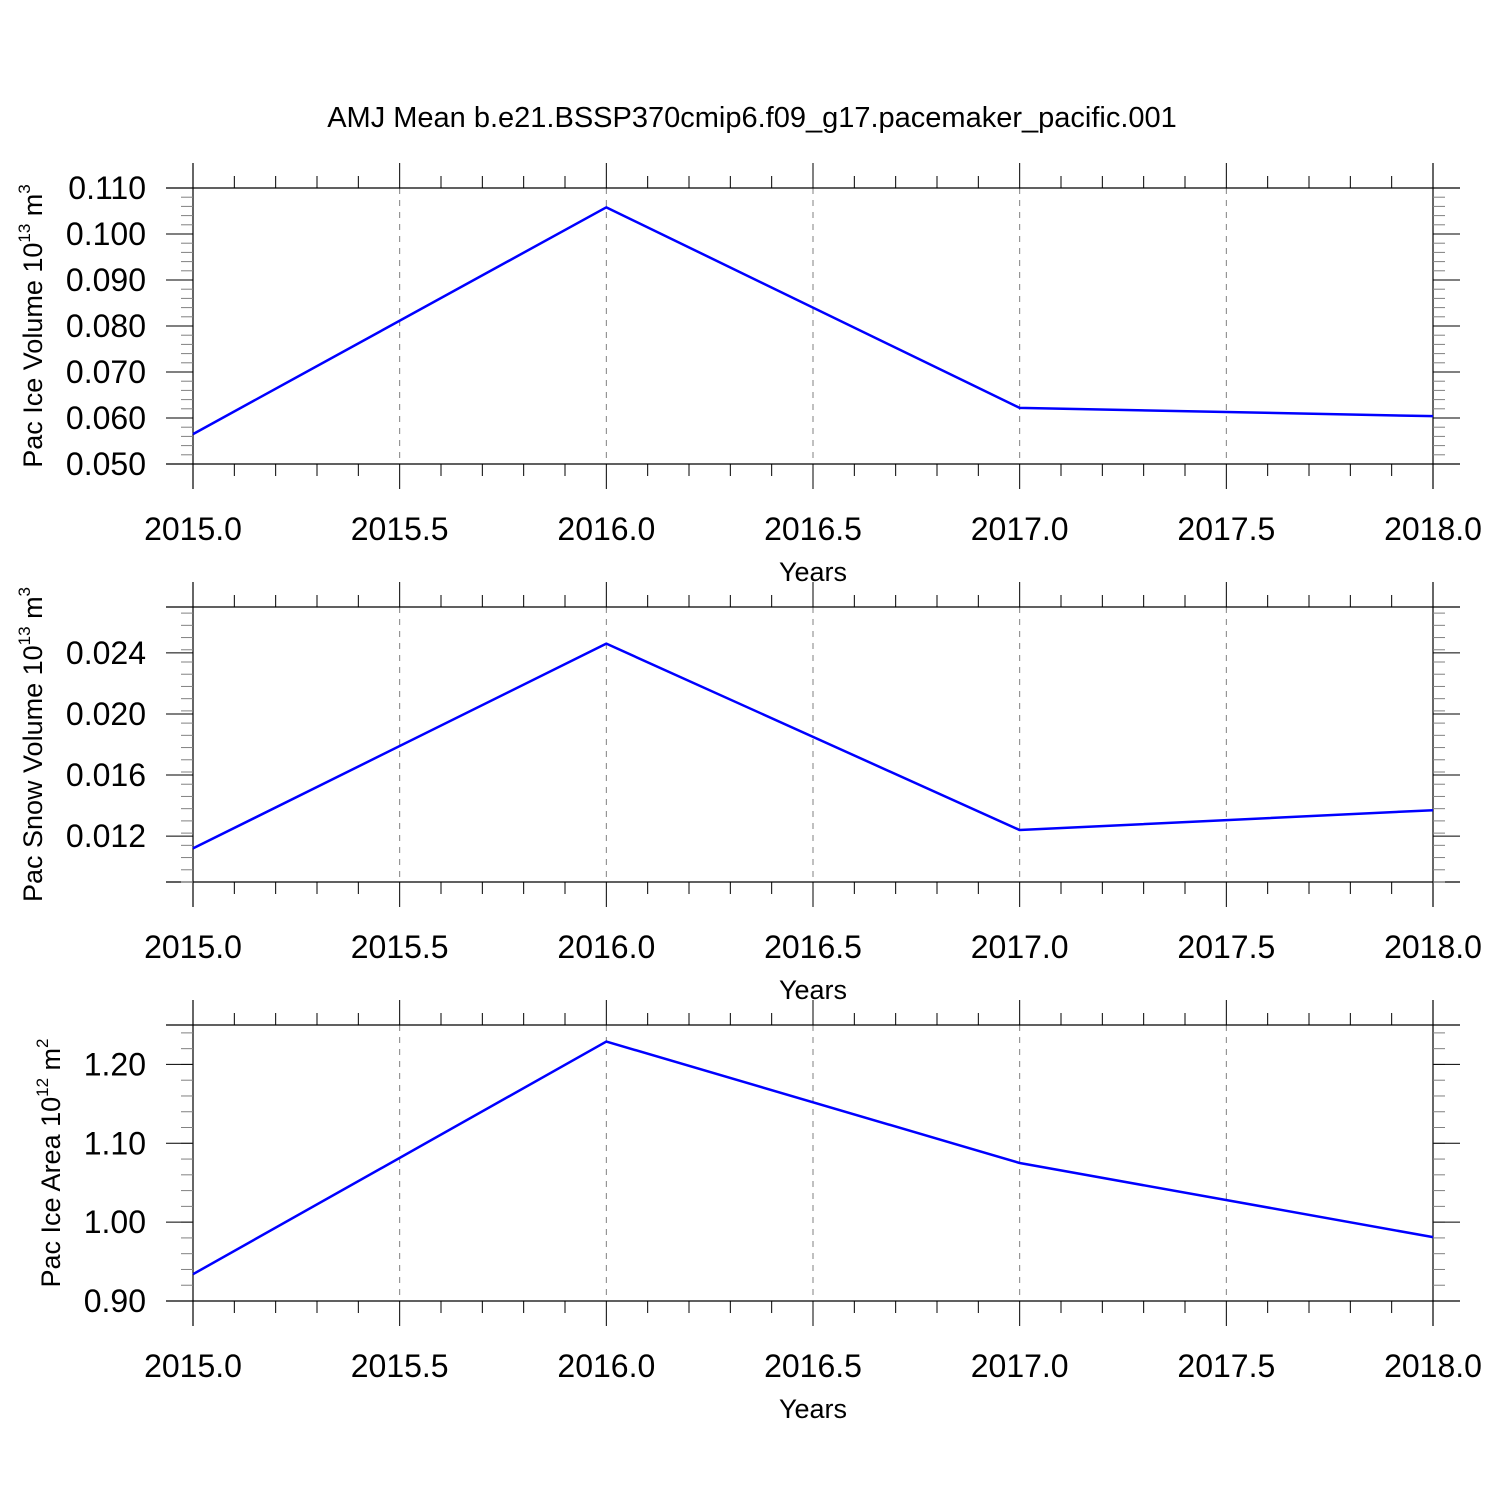 The image size is (1500, 1500). What do you see at coordinates (49, 1162) in the screenshot?
I see `y-axis-title: Pac Ice Area 1012 m2` at bounding box center [49, 1162].